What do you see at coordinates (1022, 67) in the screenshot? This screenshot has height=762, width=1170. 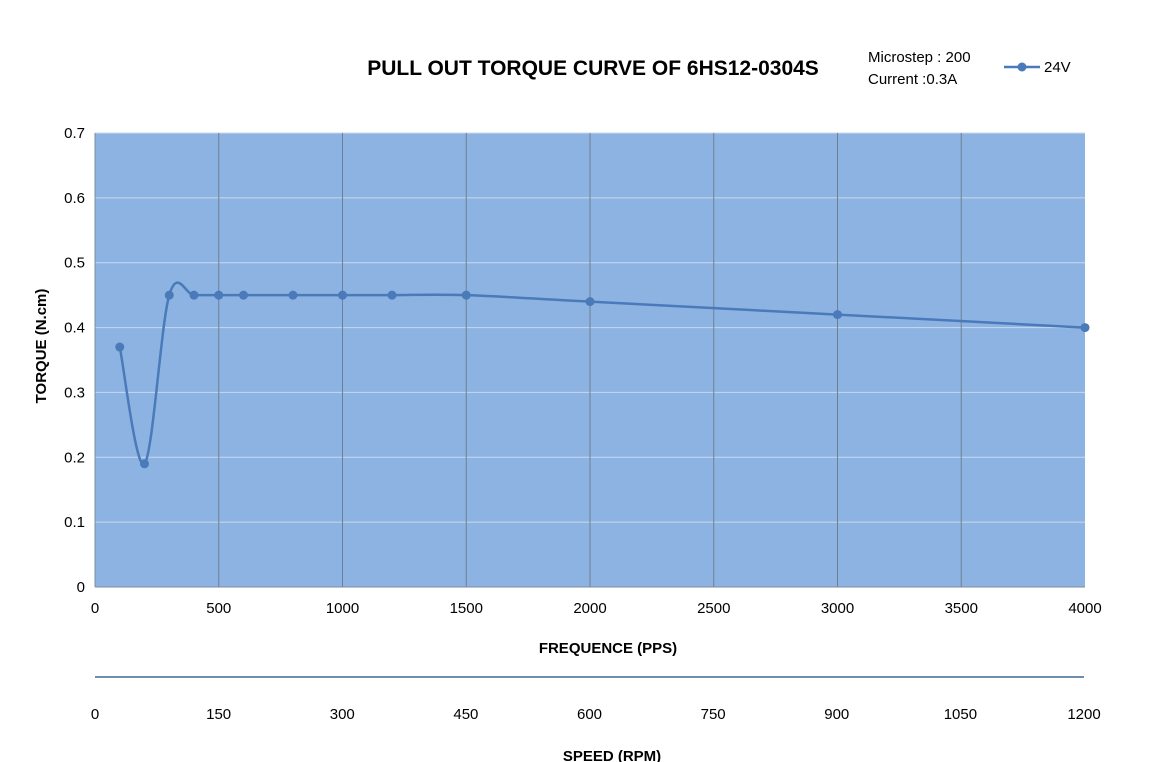 I see `legend-marker` at bounding box center [1022, 67].